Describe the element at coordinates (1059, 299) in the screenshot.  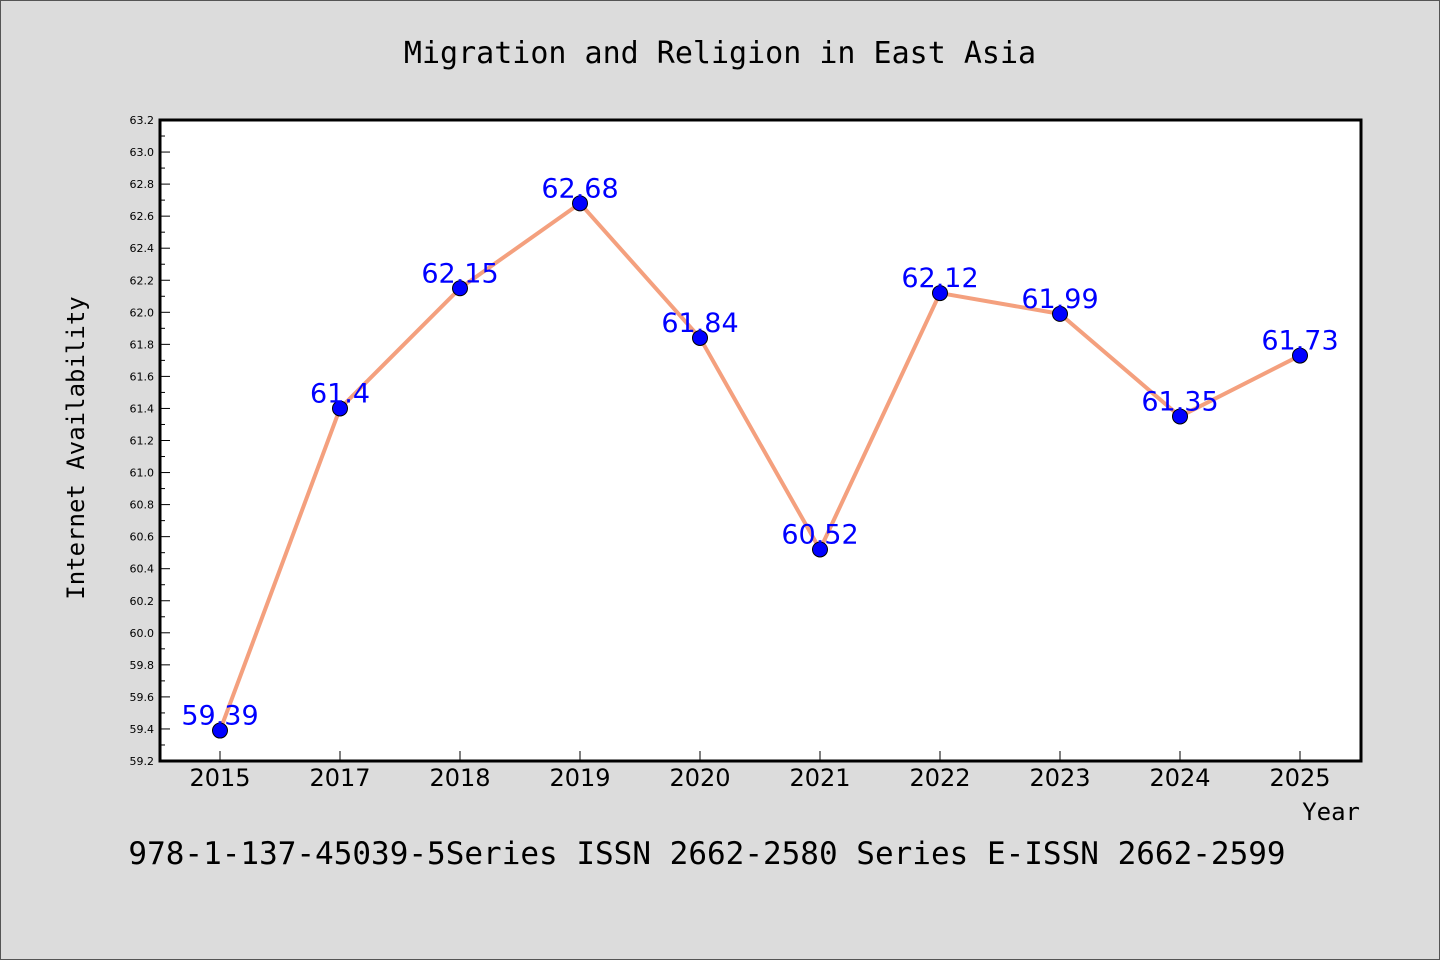
I see `data-label: 61.99` at that location.